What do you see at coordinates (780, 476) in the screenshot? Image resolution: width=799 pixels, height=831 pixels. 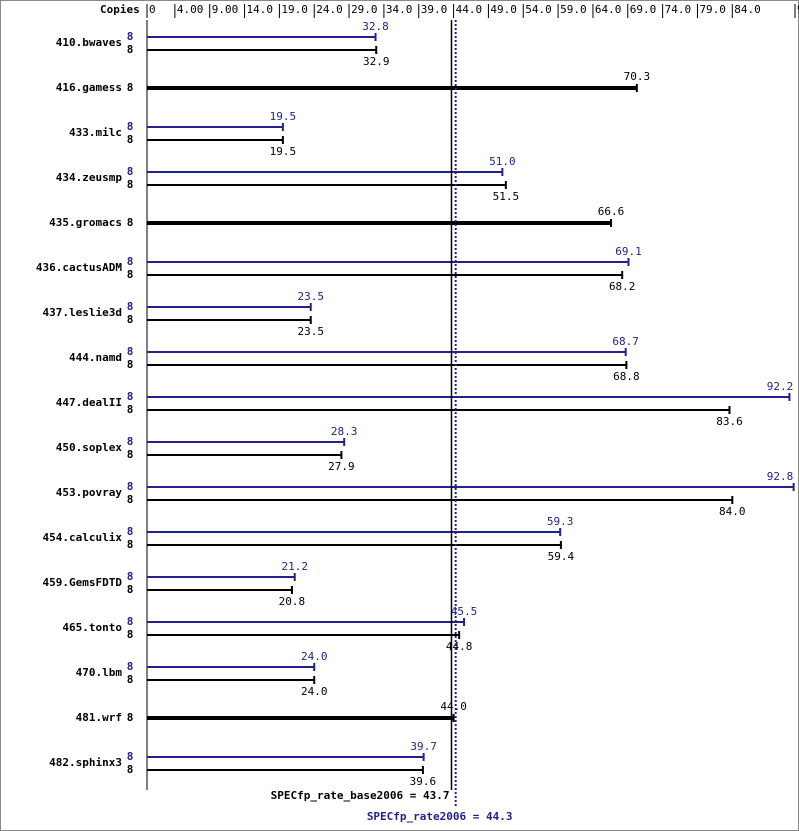 I see `value-label: 92.8` at bounding box center [780, 476].